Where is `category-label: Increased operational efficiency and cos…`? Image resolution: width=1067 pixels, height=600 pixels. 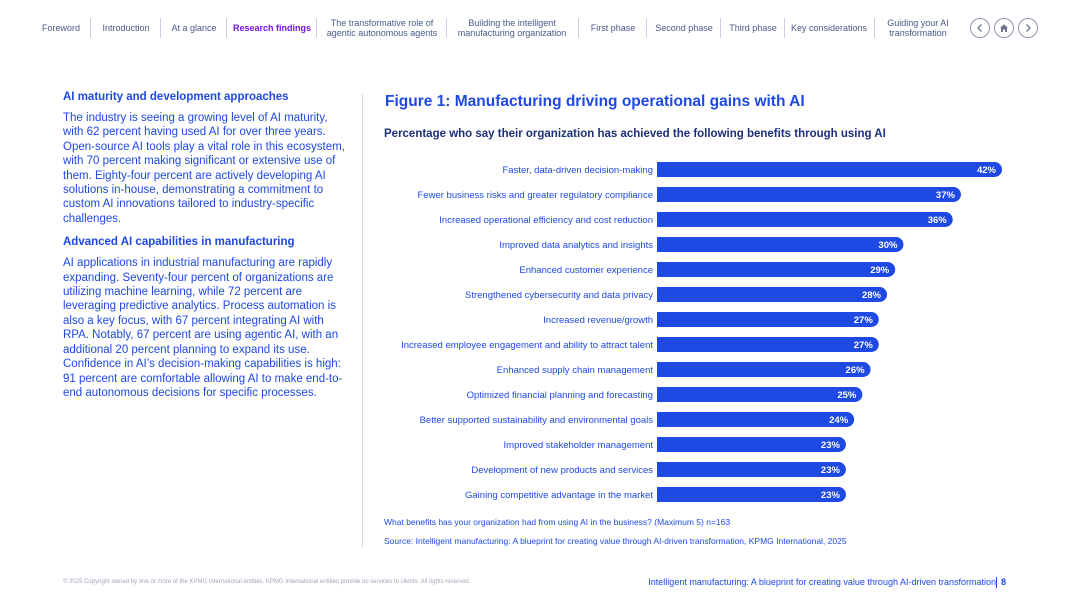
category-label: Increased operational efficiency and cos… is located at coordinates (546, 220).